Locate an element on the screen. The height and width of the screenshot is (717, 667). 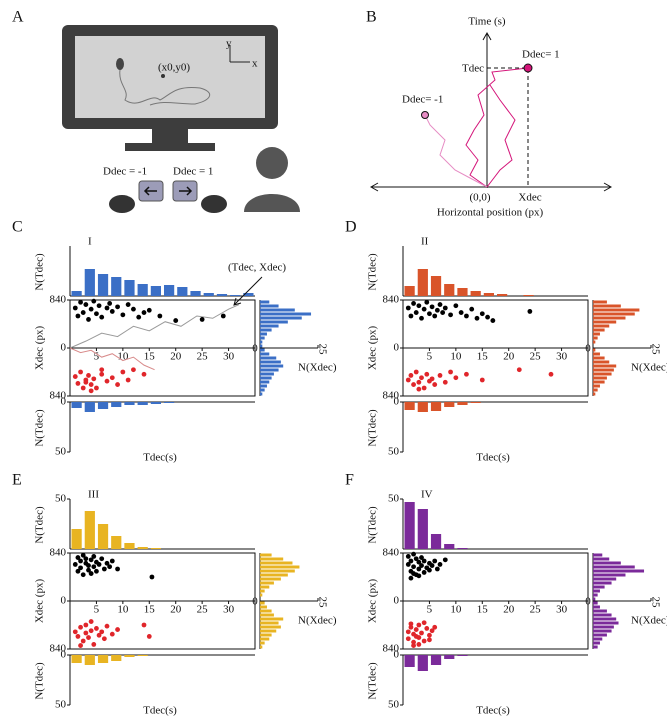
x-tick-label: 15 is located at coordinates (150, 610).